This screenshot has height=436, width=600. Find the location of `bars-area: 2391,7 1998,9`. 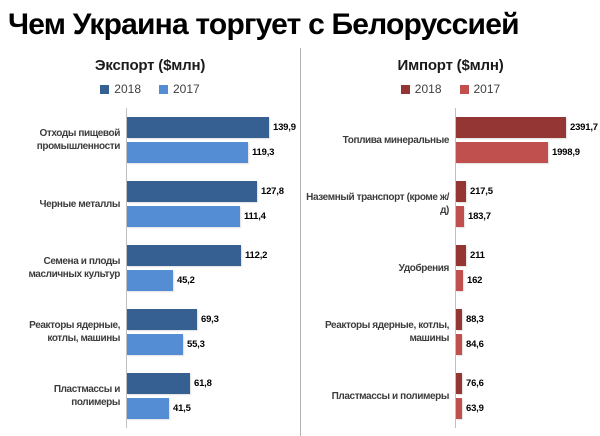

bars-area: 2391,7 1998,9 is located at coordinates (527, 140).